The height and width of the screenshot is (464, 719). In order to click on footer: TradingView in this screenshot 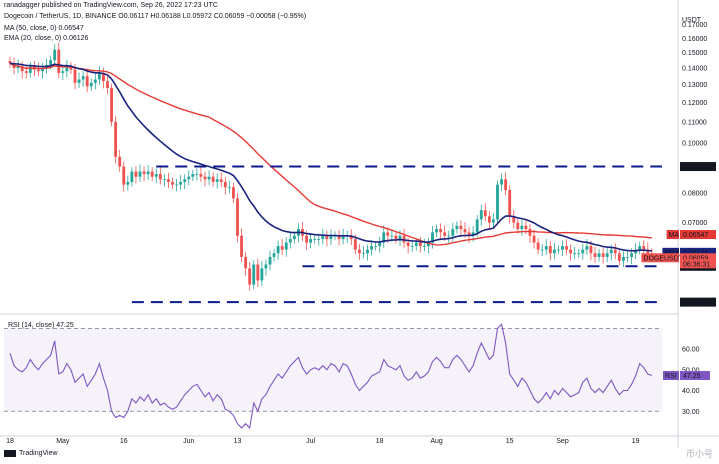, I will do `click(31, 453)`.